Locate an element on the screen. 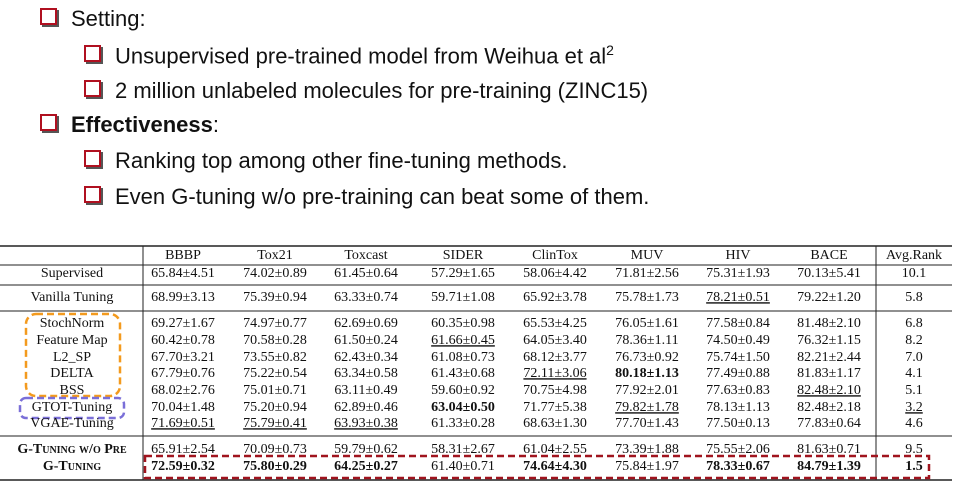  table-cell: 59.79±0.62 is located at coordinates (366, 449).